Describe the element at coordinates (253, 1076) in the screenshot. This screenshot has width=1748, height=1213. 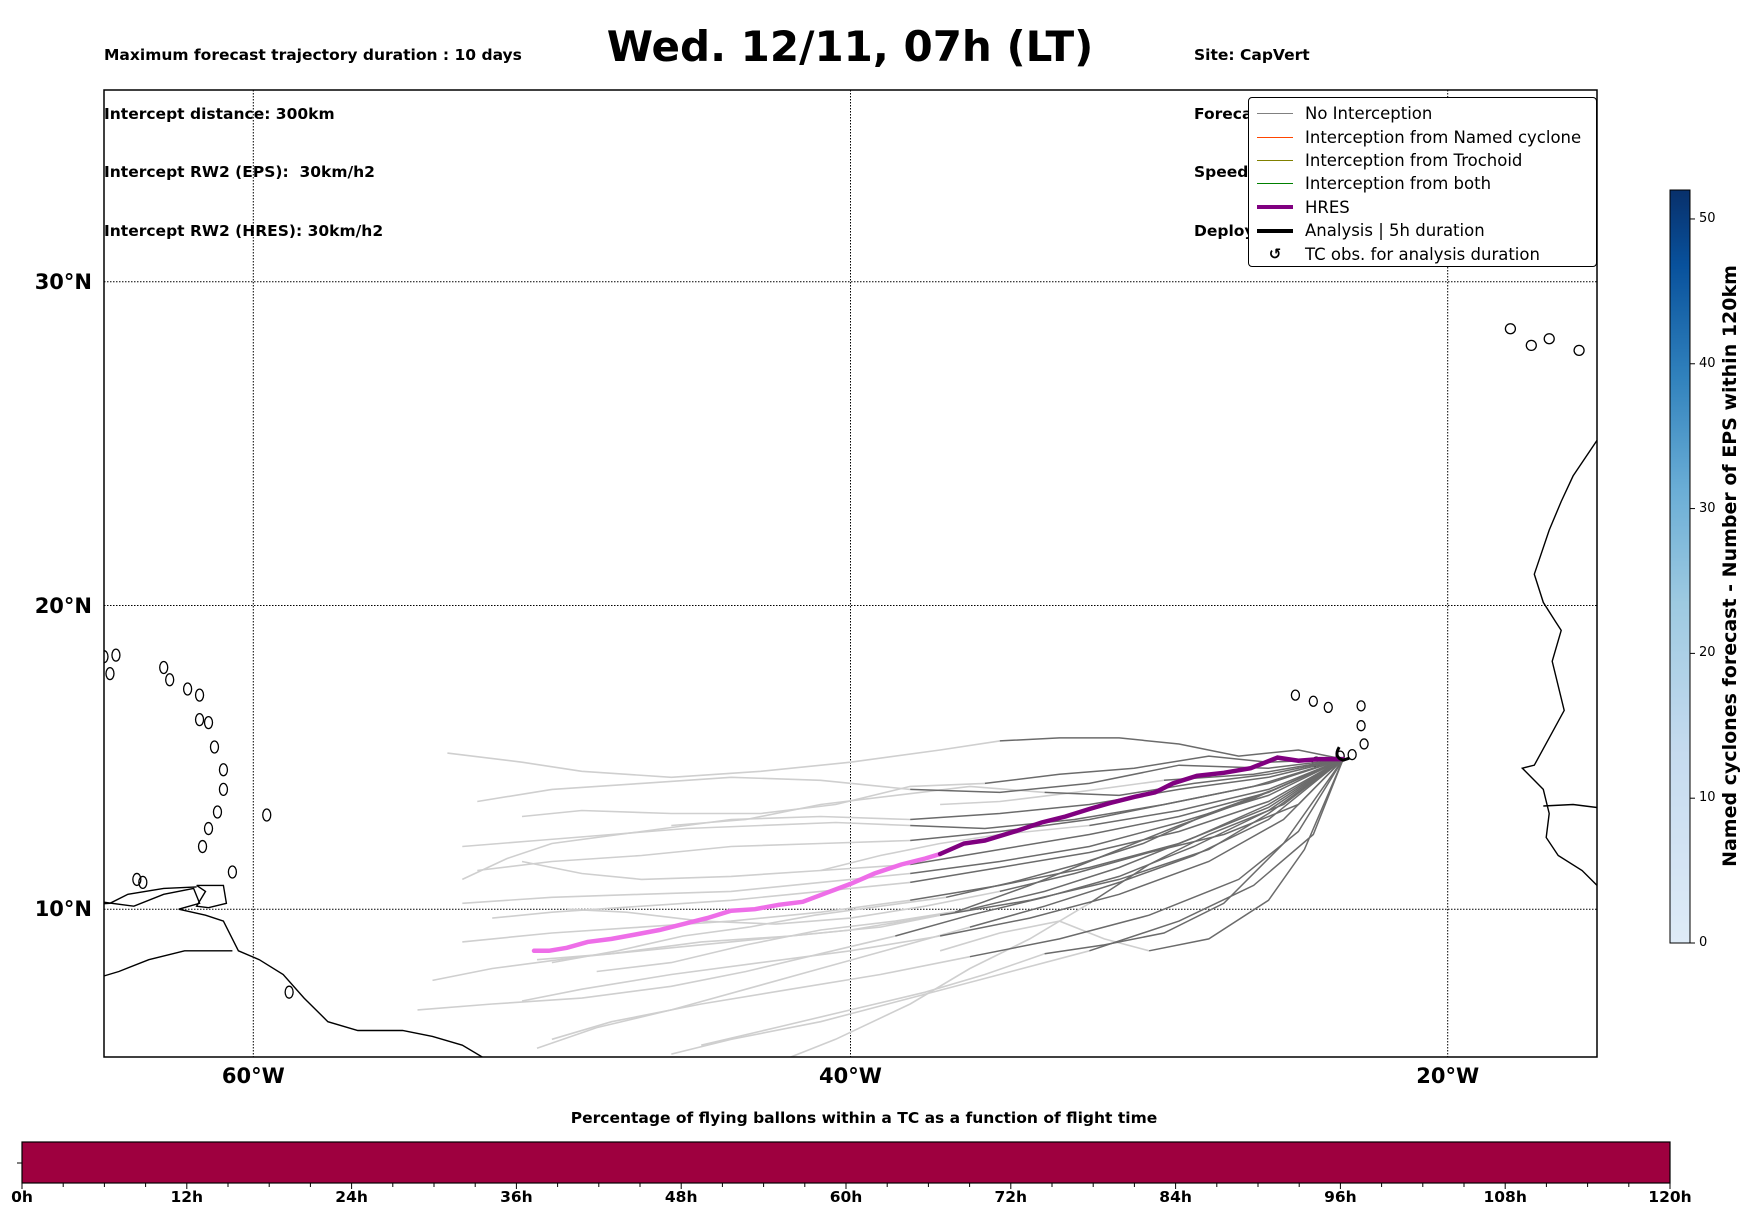
I see `longitude-tick-label: 60°W` at that location.